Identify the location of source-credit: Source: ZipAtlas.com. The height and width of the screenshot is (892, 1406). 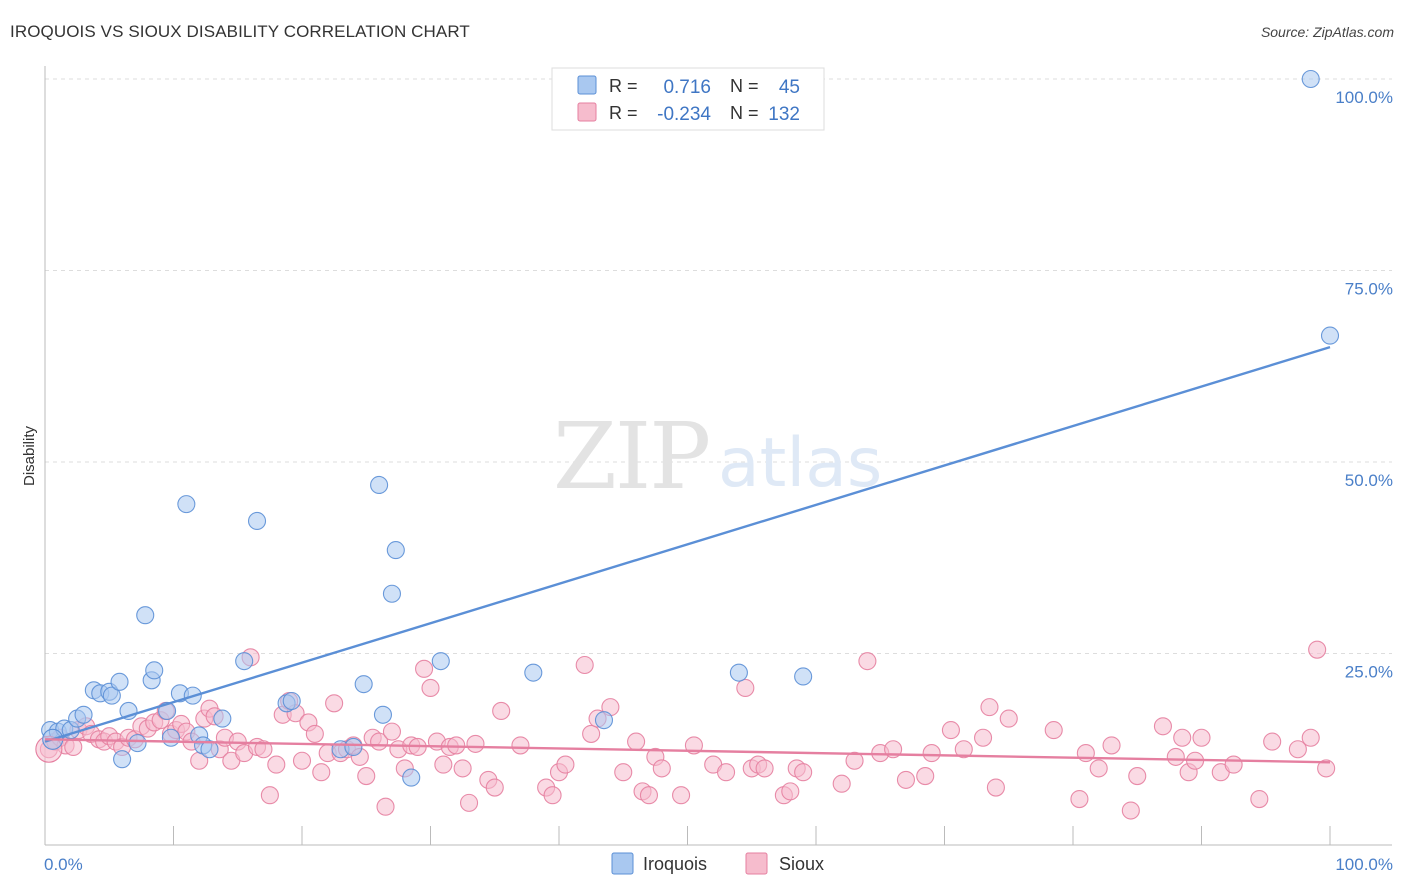
(1327, 32).